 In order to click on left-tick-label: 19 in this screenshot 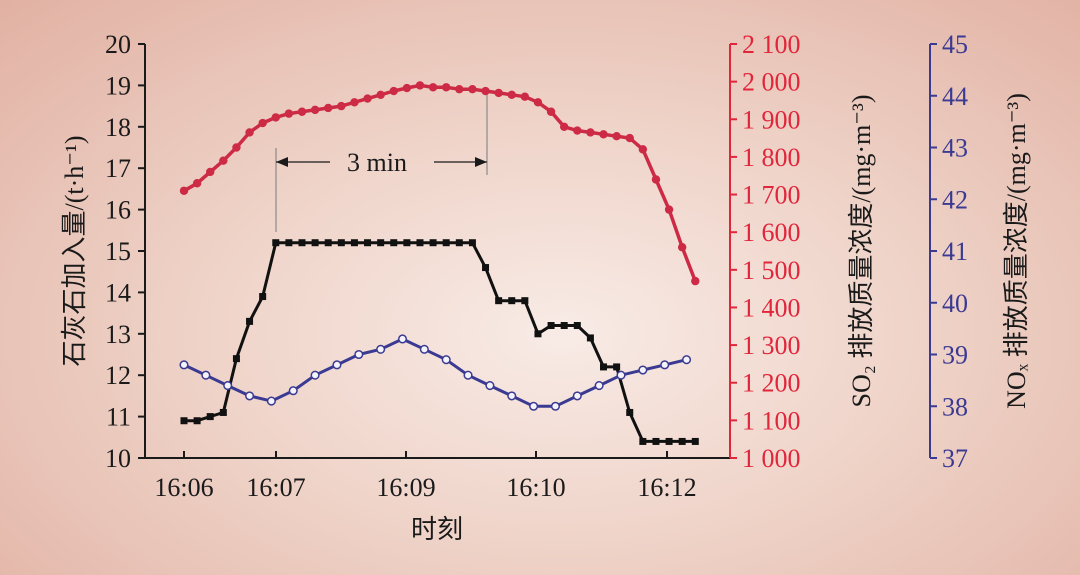, I will do `click(118, 85)`.